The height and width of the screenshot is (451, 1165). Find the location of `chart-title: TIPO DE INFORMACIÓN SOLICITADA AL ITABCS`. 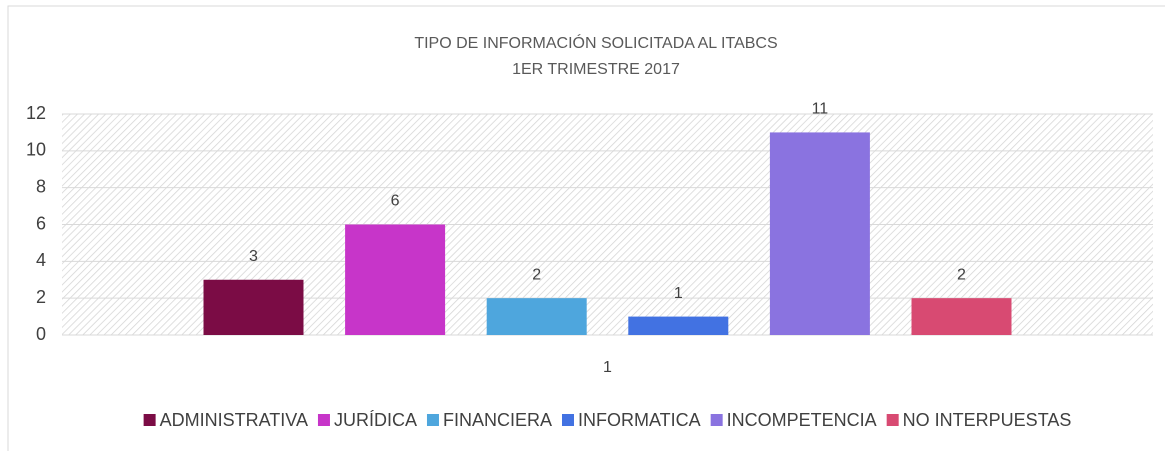

chart-title: TIPO DE INFORMACIÓN SOLICITADA AL ITABCS is located at coordinates (595, 42).